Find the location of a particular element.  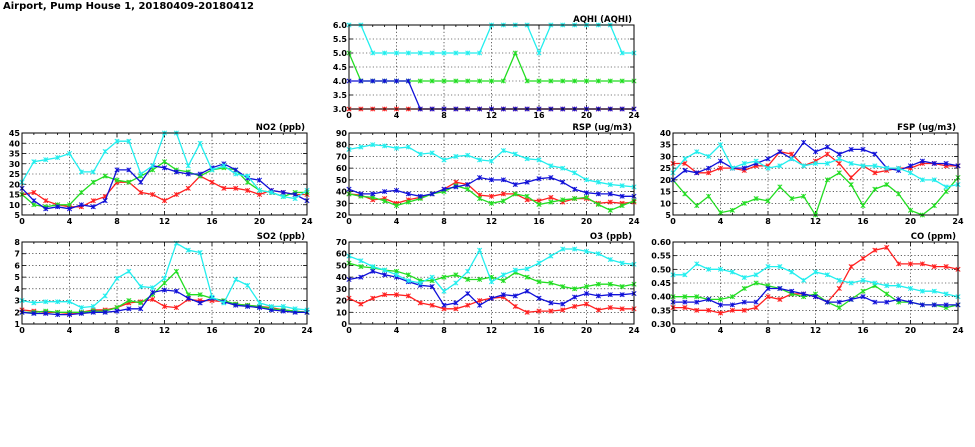

y-tick-label: 3.0 is located at coordinates (340, 109).